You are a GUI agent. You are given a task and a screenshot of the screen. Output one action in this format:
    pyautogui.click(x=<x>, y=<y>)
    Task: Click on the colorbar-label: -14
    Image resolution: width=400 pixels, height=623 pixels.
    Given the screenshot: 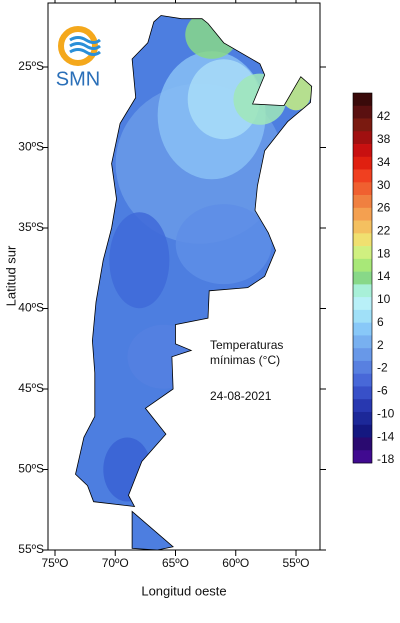 What is the action you would take?
    pyautogui.click(x=386, y=436)
    